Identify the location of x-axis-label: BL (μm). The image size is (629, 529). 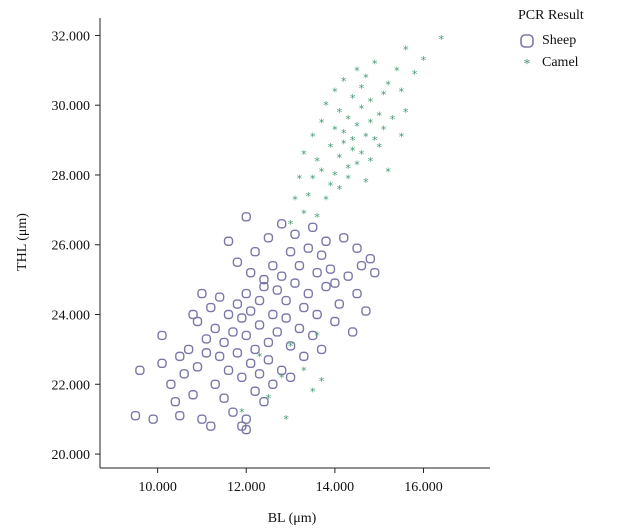
(292, 518).